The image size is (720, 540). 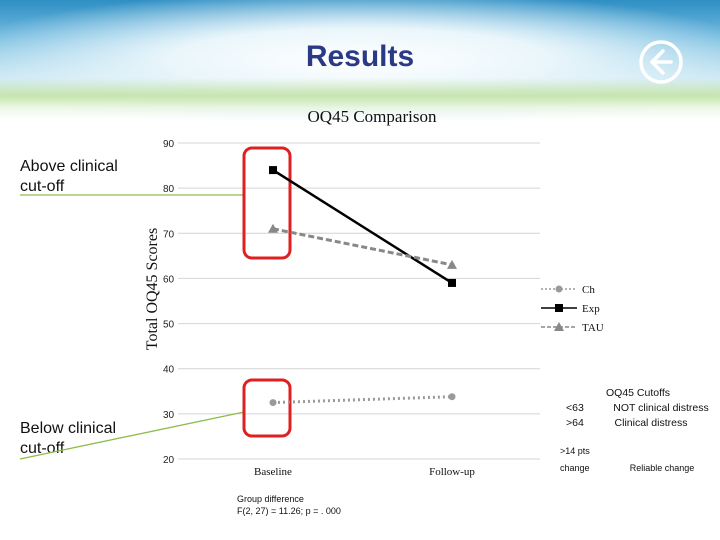 What do you see at coordinates (661, 62) in the screenshot?
I see `back-arrow-circle-icon` at bounding box center [661, 62].